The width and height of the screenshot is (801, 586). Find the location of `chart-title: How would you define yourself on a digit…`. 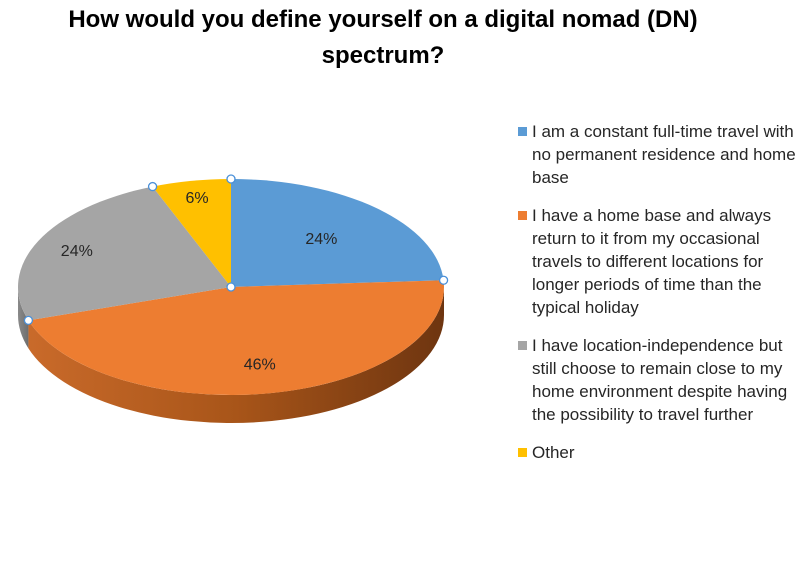

chart-title: How would you define yourself on a digit… is located at coordinates (383, 37).